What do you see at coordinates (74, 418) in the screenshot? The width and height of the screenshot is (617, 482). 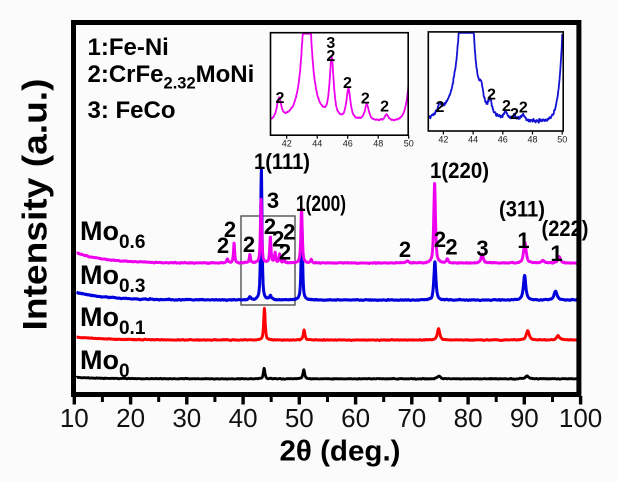 I see `svg-text: 10` at bounding box center [74, 418].